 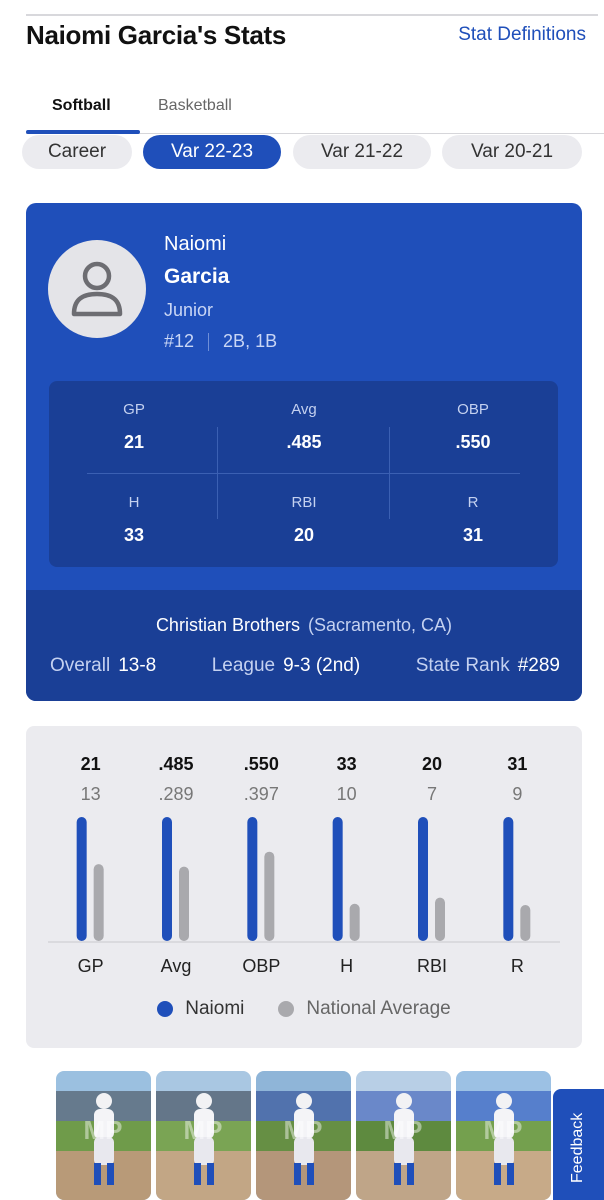 What do you see at coordinates (473, 442) in the screenshot?
I see `stat-value: .550` at bounding box center [473, 442].